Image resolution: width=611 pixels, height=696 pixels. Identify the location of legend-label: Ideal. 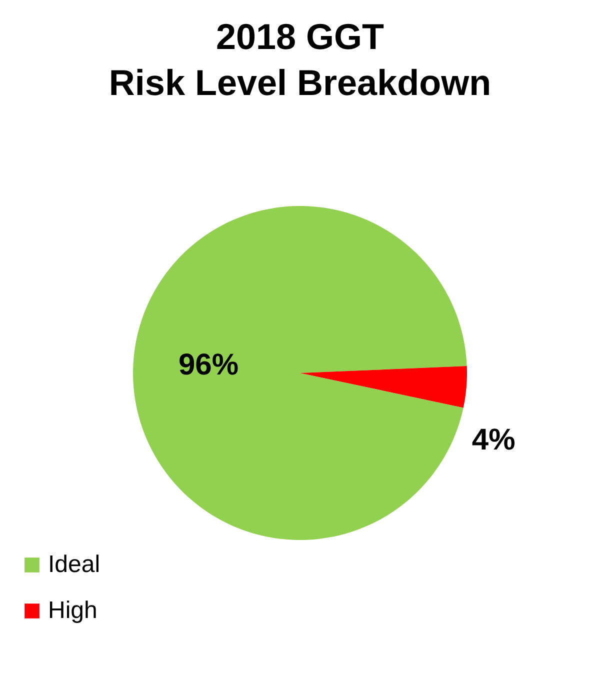
(74, 564).